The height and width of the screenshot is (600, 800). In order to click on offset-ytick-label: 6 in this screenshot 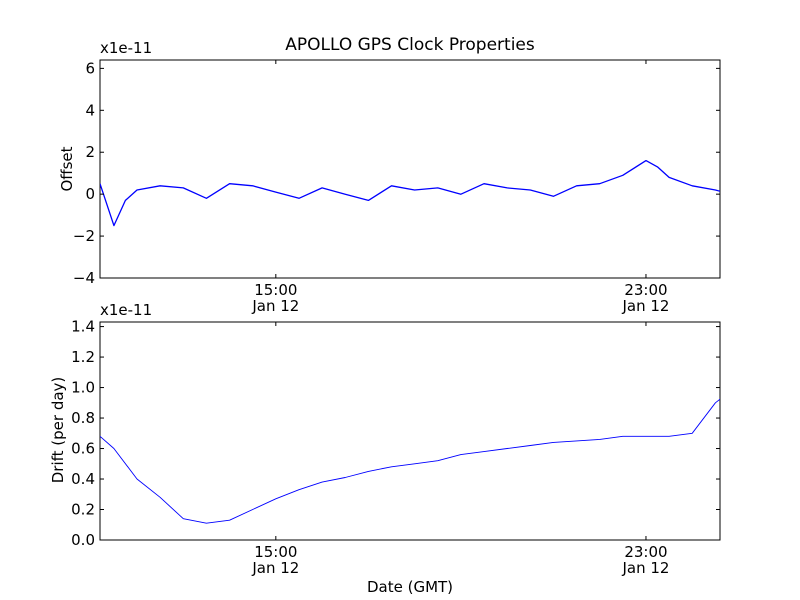, I will do `click(90, 68)`.